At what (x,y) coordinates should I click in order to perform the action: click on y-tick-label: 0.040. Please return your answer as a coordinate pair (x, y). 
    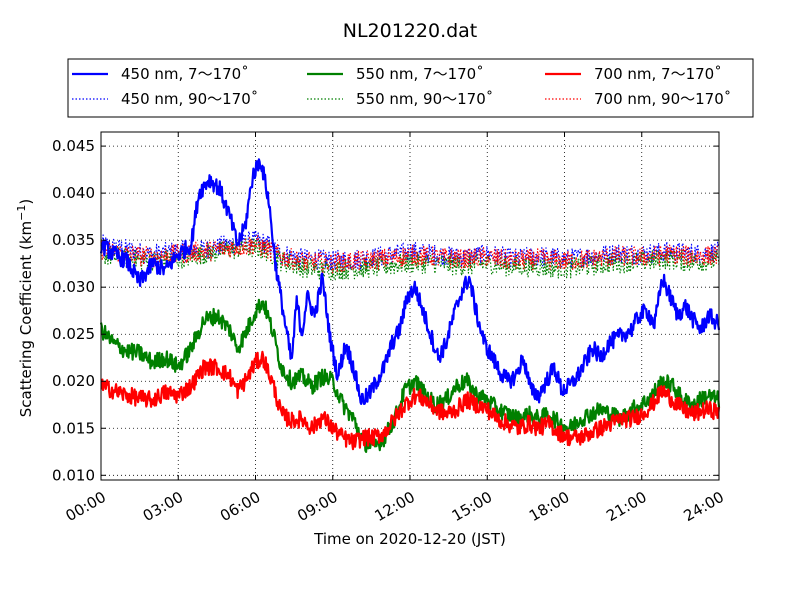
    Looking at the image, I should click on (73, 193).